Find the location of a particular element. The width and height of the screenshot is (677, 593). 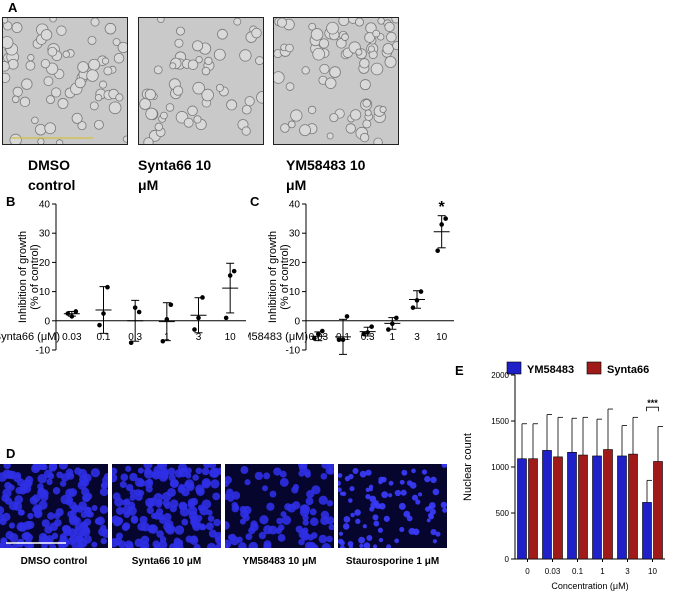

micrograph-background is located at coordinates (65, 81).